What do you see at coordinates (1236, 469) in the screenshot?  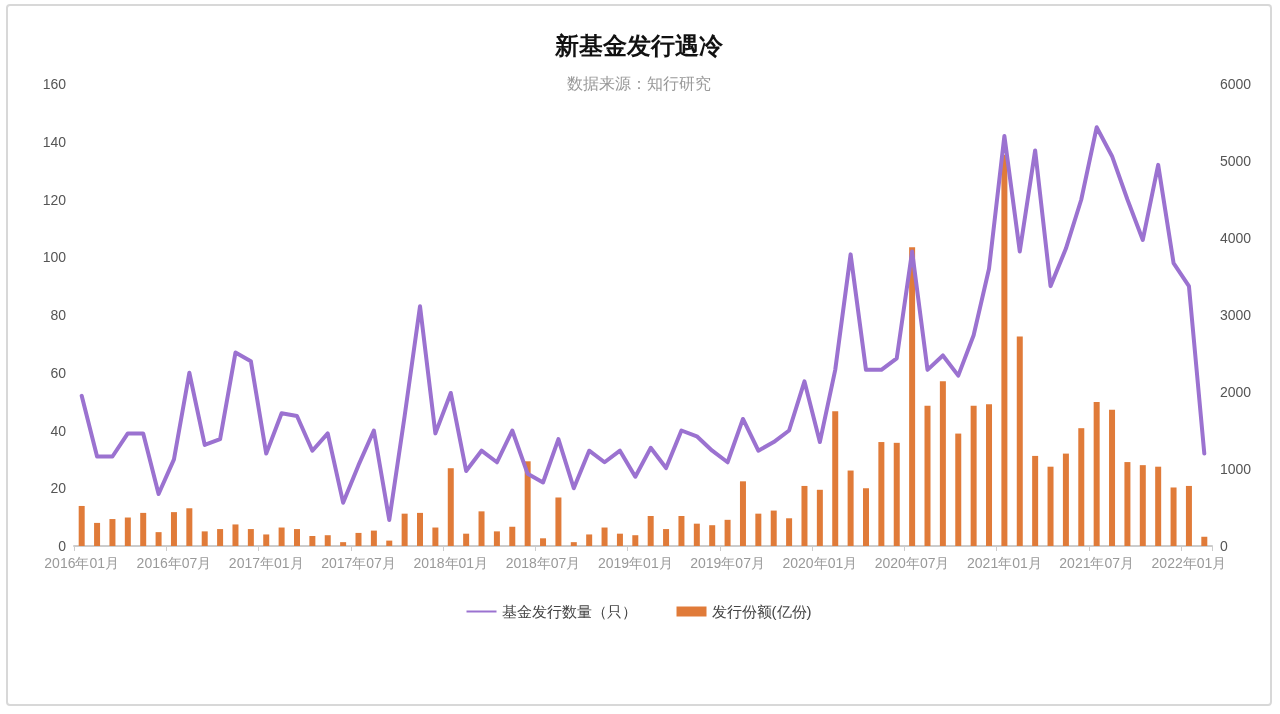 I see `y2-tick-label: 1000` at bounding box center [1236, 469].